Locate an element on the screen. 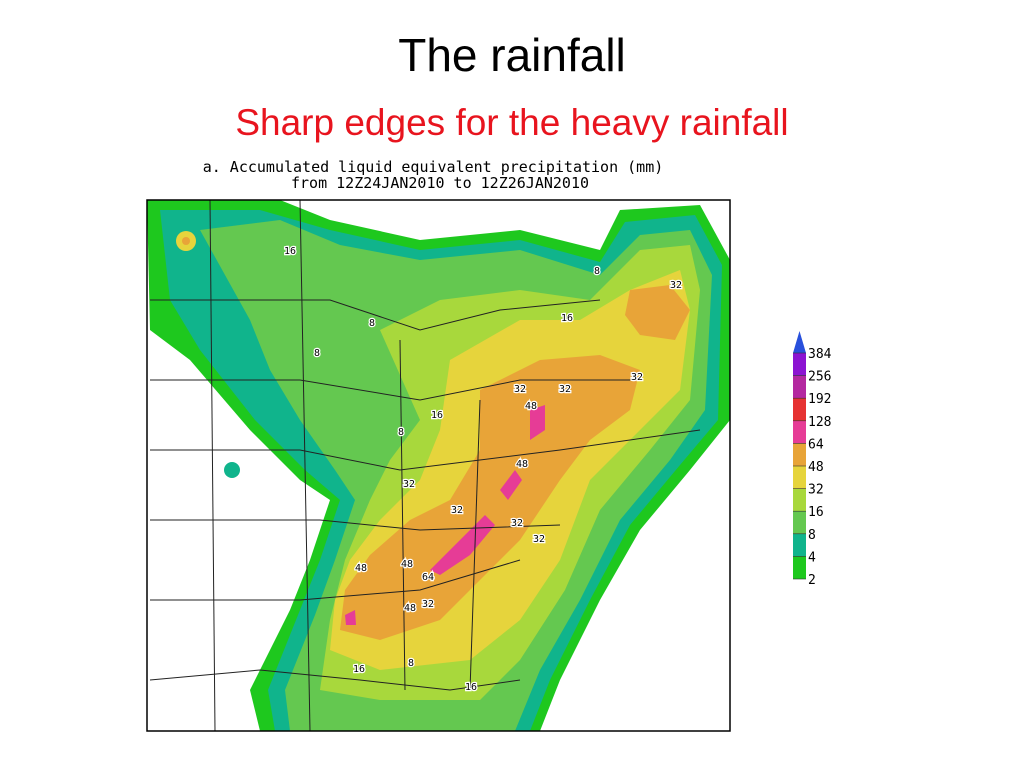  legend-label: 4 is located at coordinates (812, 557).